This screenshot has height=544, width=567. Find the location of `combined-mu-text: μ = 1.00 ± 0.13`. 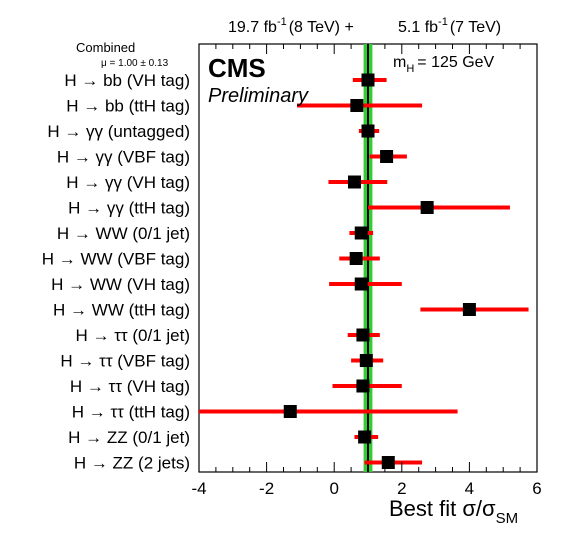

combined-mu-text: μ = 1.00 ± 0.13 is located at coordinates (135, 63).